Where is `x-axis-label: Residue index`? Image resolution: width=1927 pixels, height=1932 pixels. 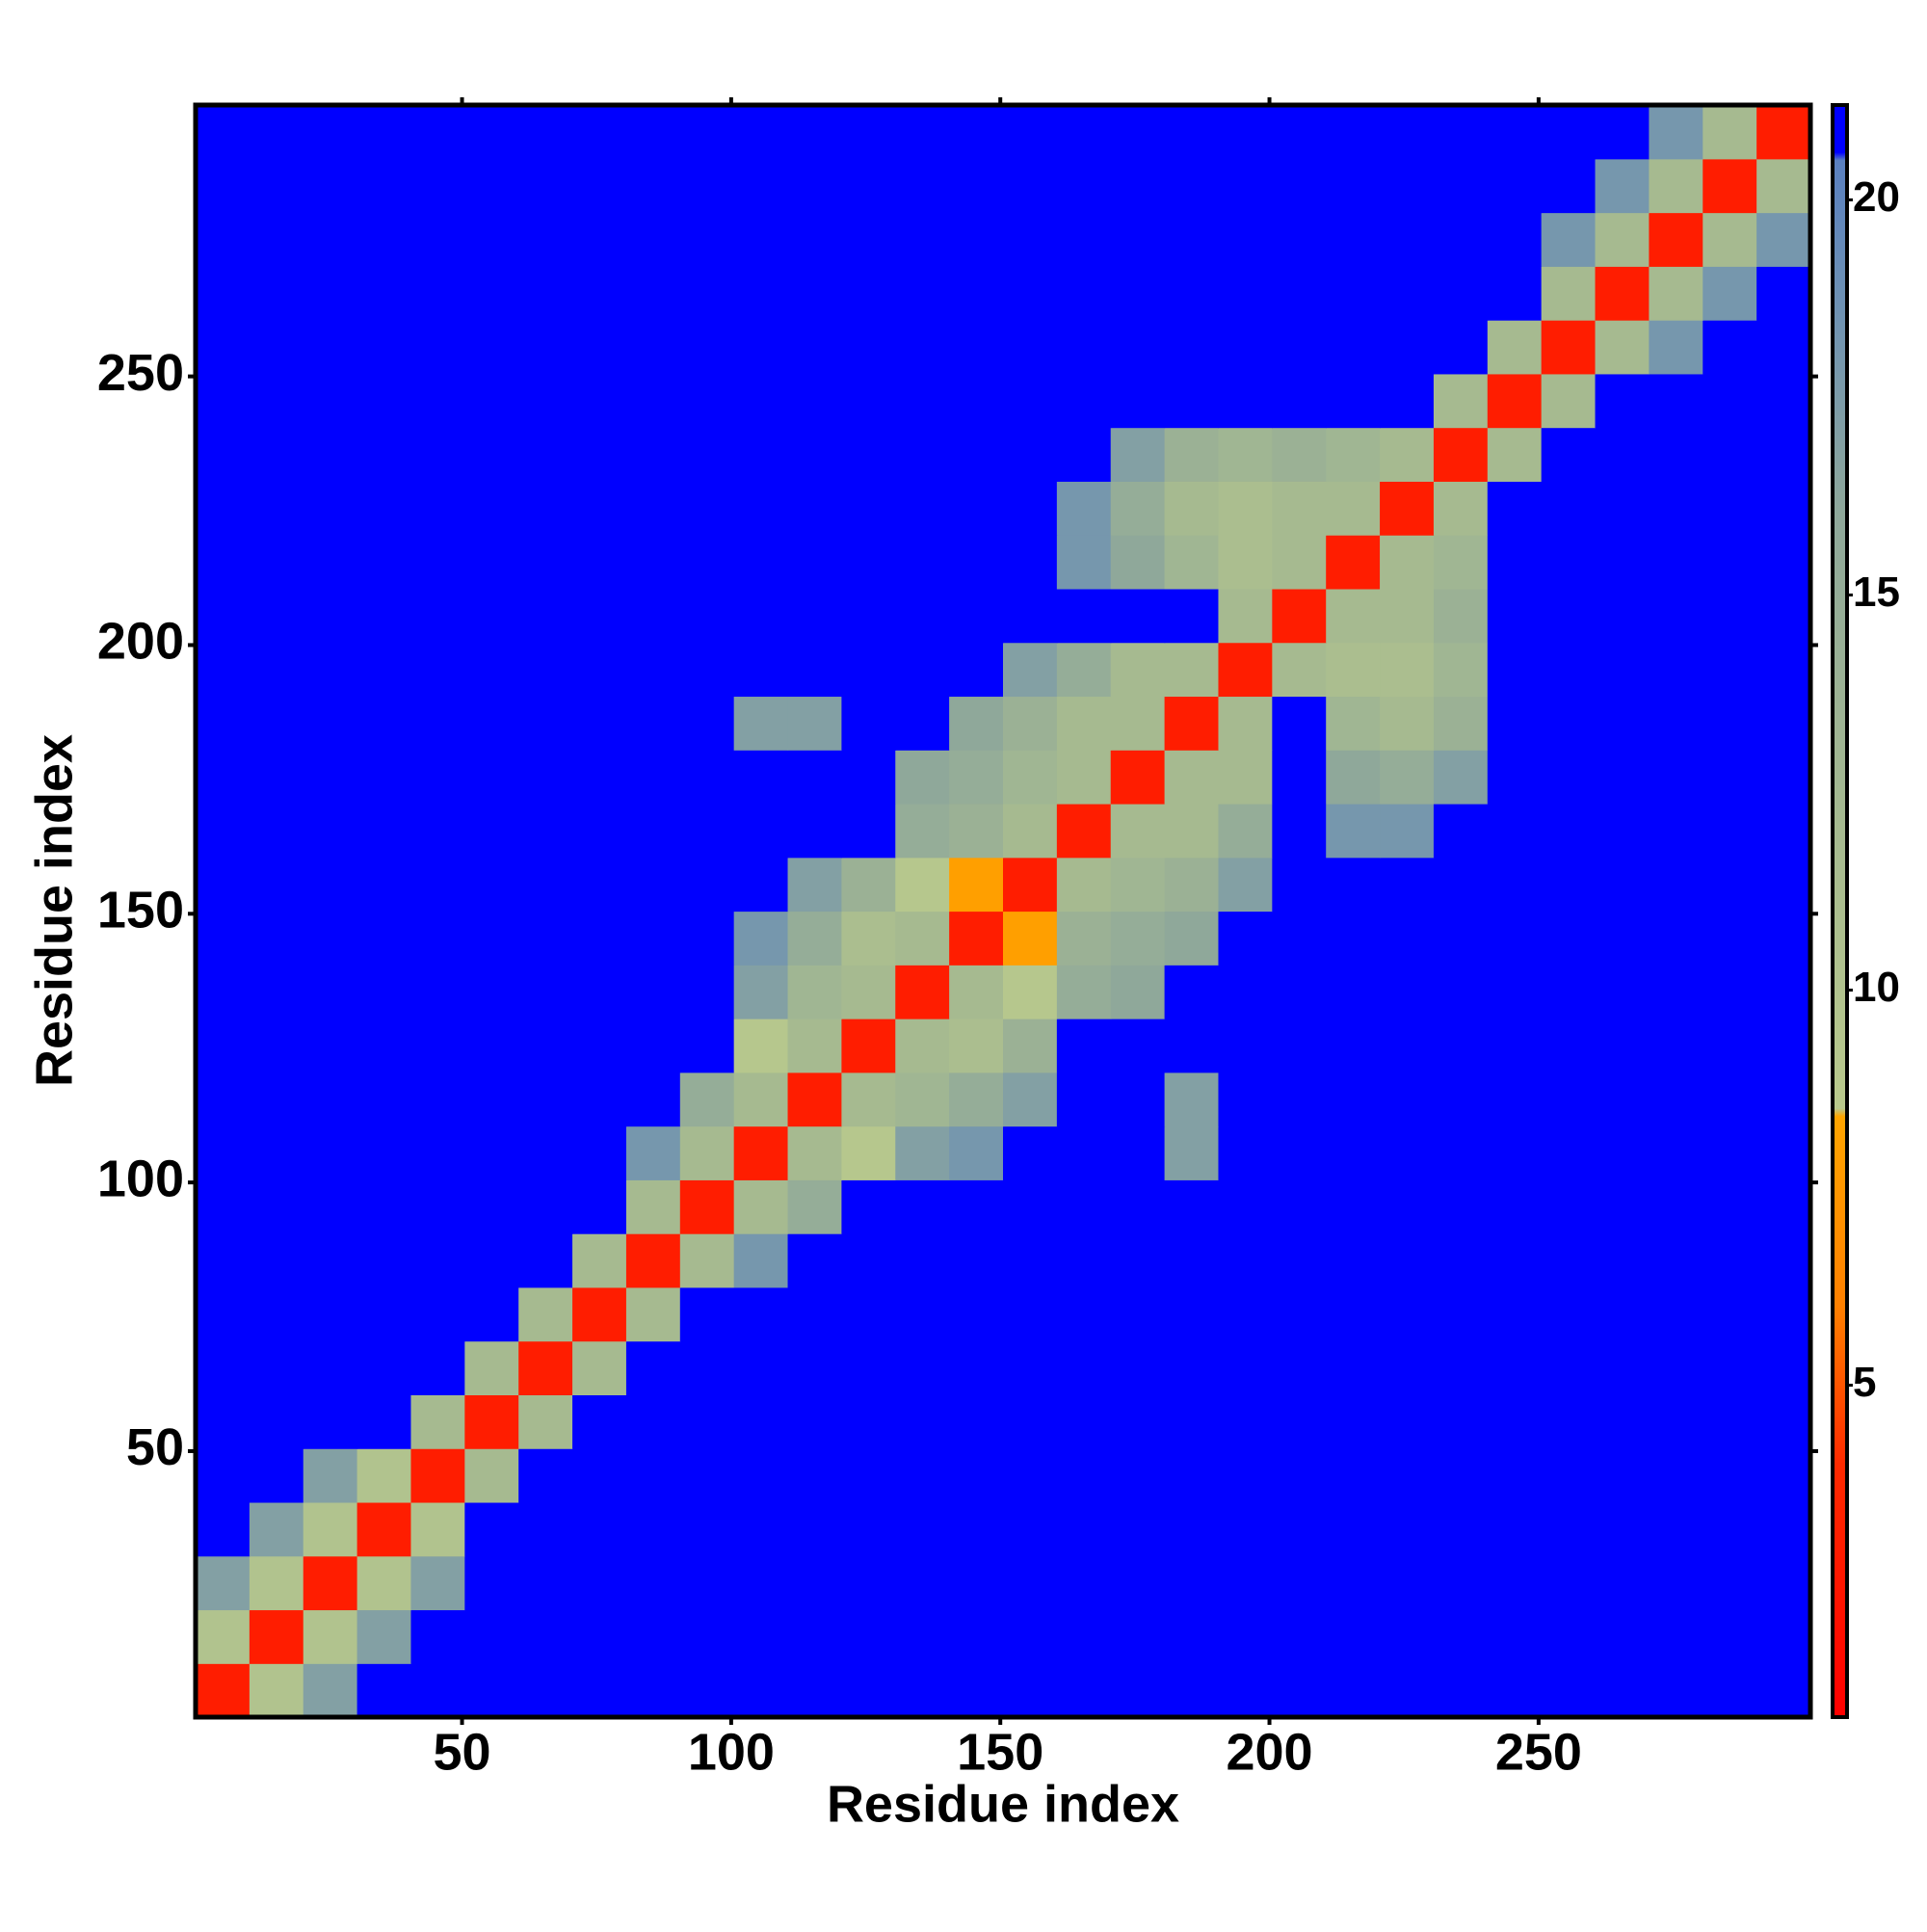 x-axis-label: Residue index is located at coordinates (1003, 1804).